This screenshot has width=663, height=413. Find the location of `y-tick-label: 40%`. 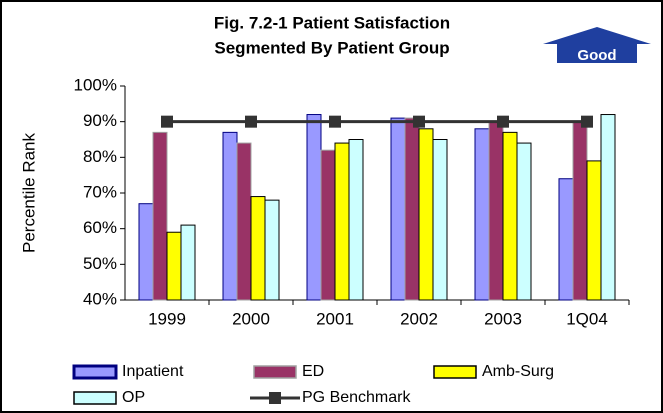

y-tick-label: 40% is located at coordinates (100, 298).